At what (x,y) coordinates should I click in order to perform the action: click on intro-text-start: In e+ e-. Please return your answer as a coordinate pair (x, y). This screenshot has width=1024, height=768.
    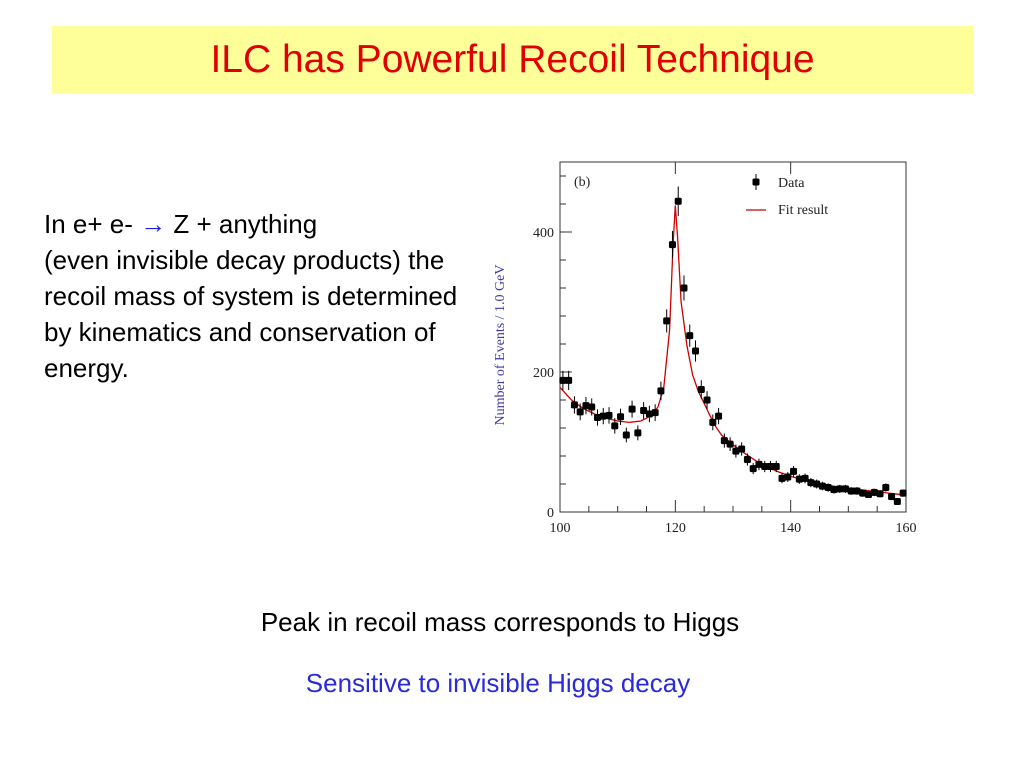
    Looking at the image, I should click on (92, 224).